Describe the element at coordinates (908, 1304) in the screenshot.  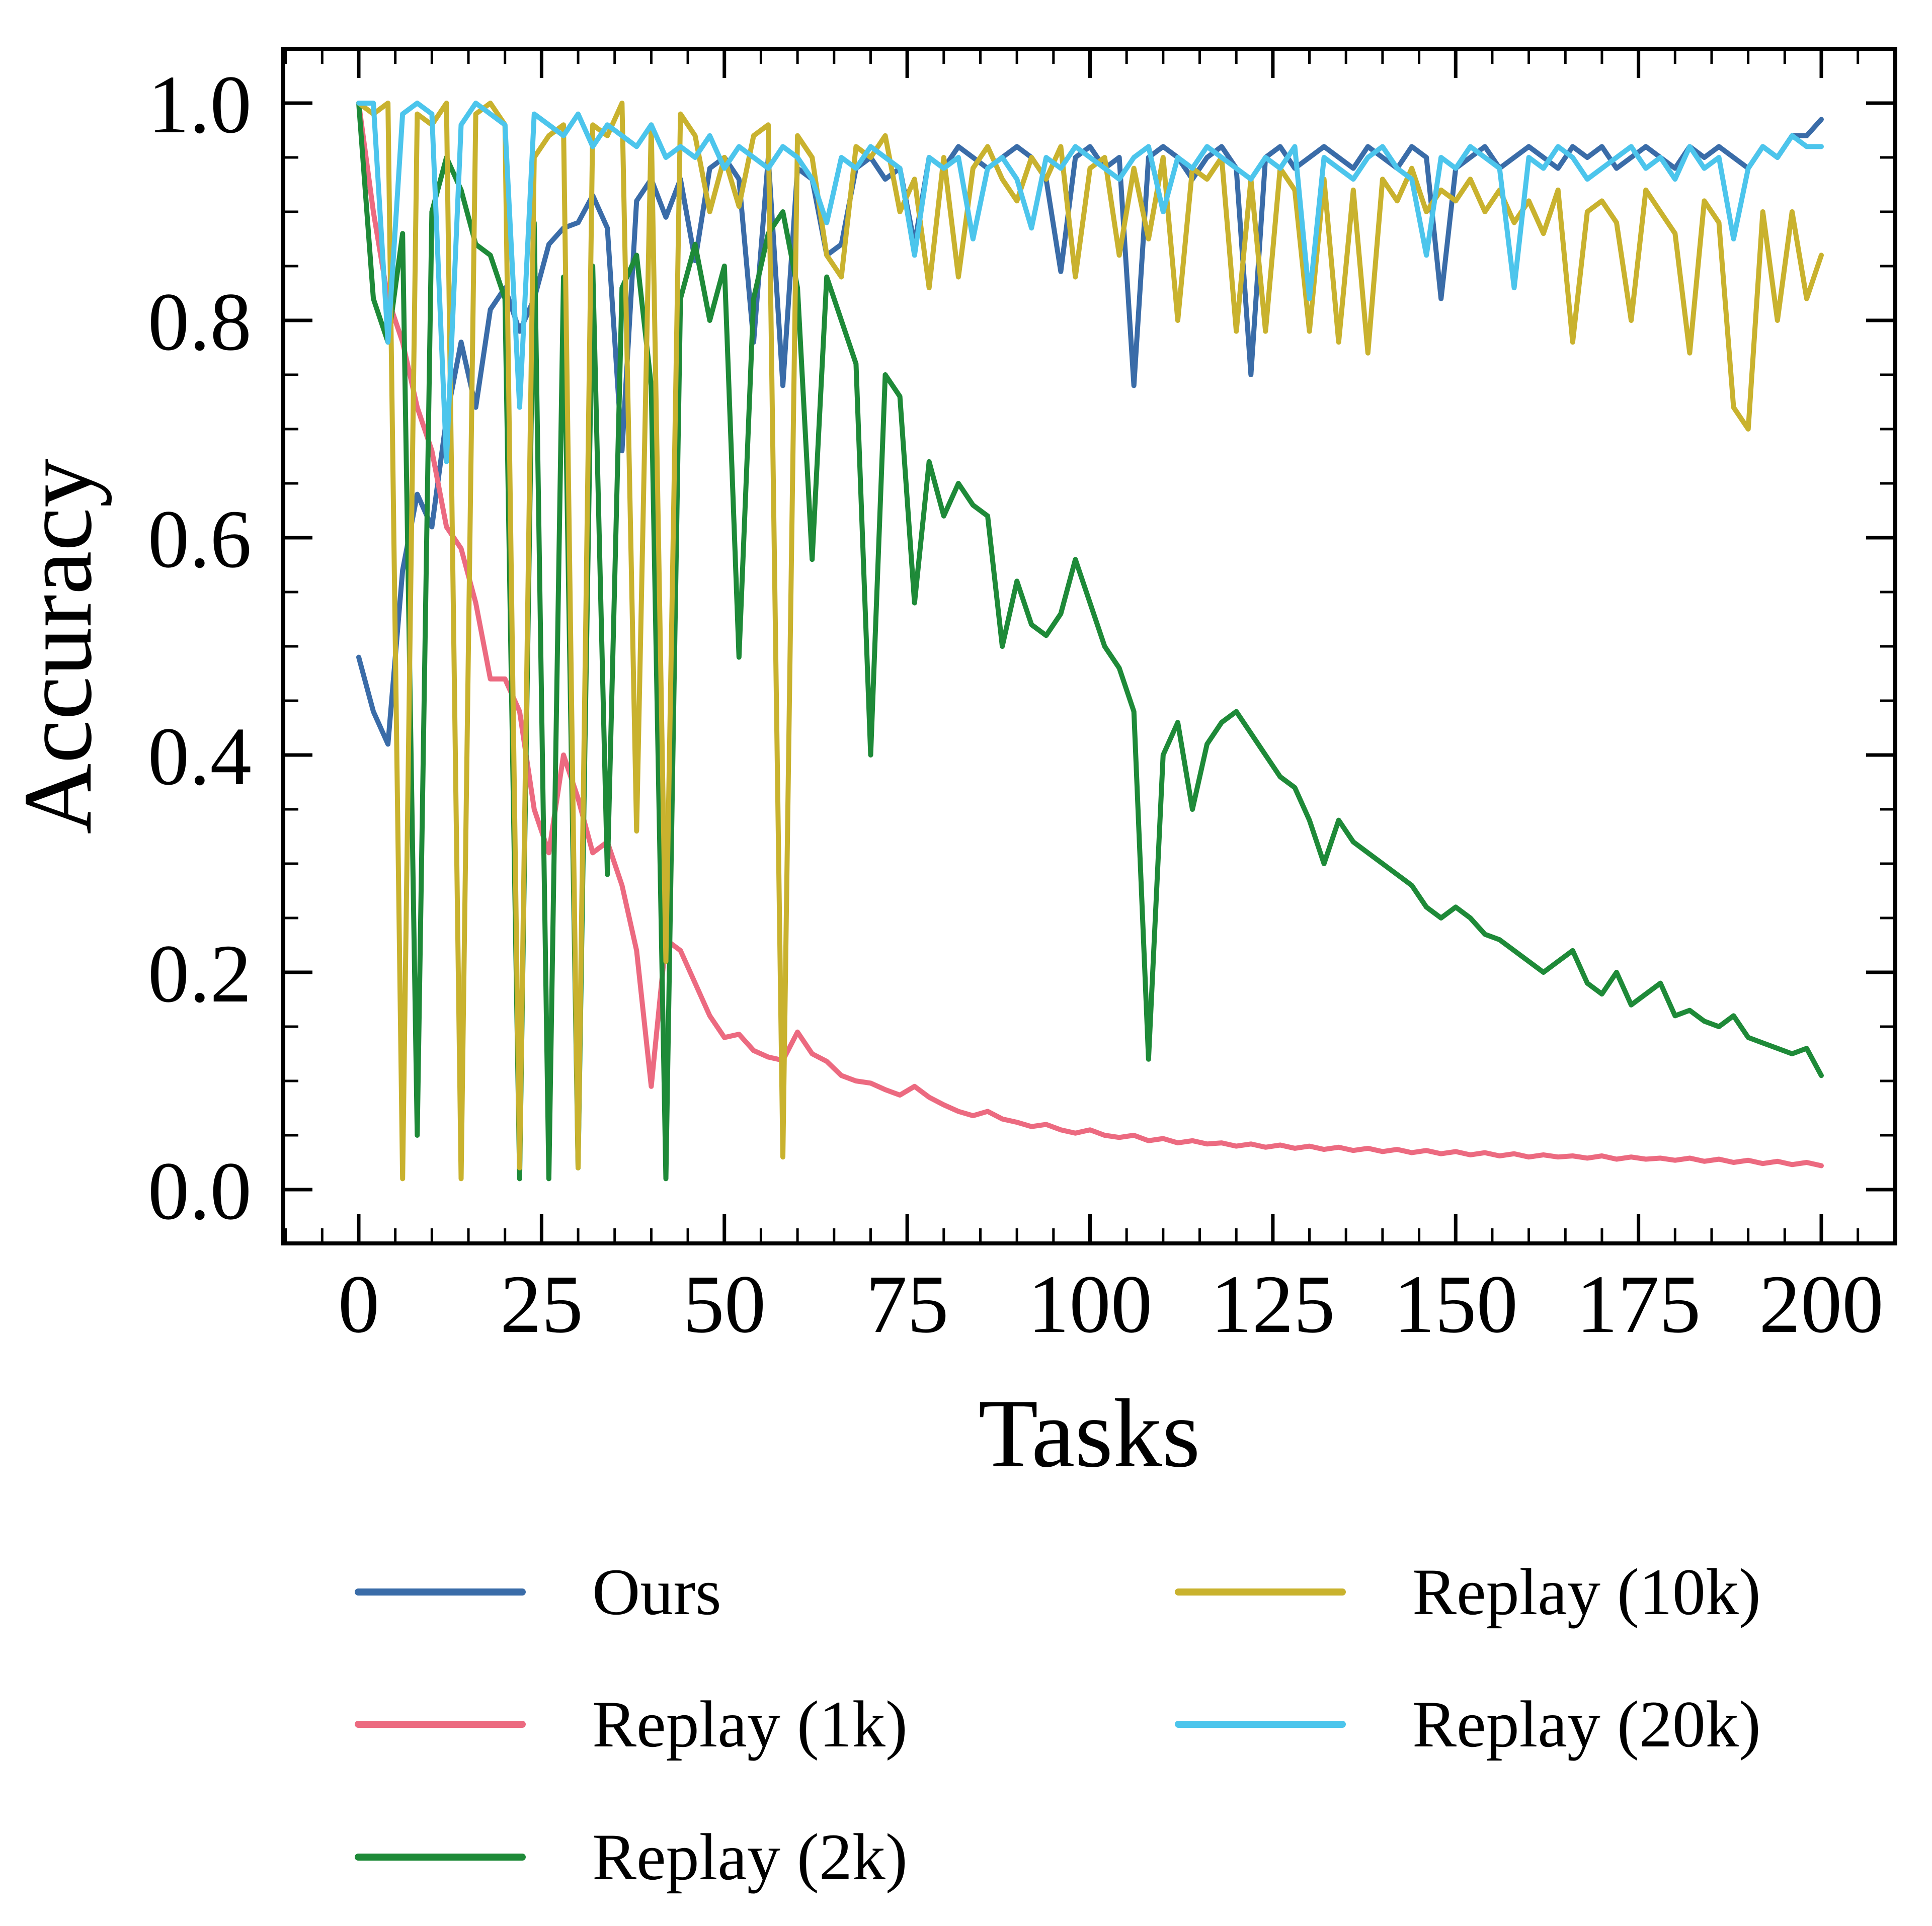
I see `x-tick-label-75: 75` at that location.